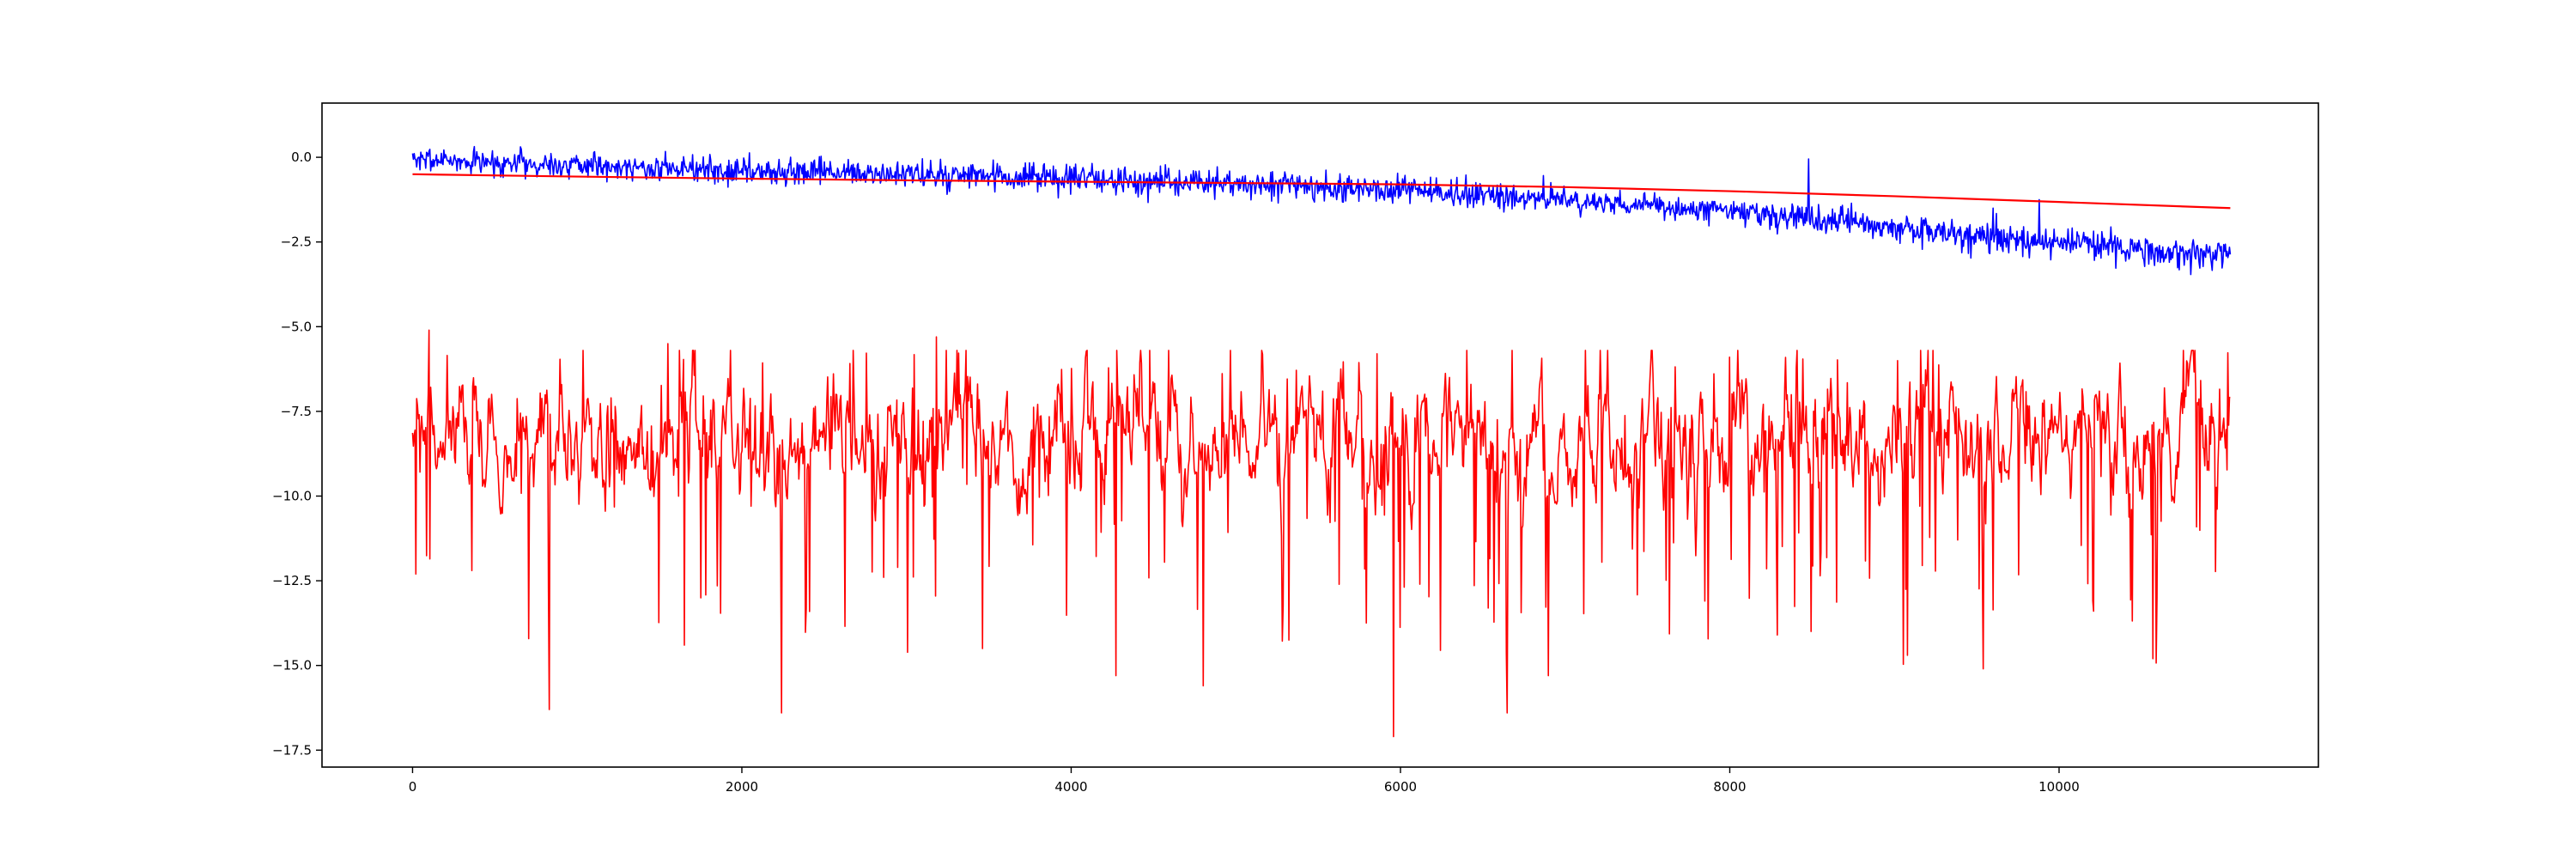 The height and width of the screenshot is (859, 2576). I want to click on x-tick-label: 10000, so click(2059, 787).